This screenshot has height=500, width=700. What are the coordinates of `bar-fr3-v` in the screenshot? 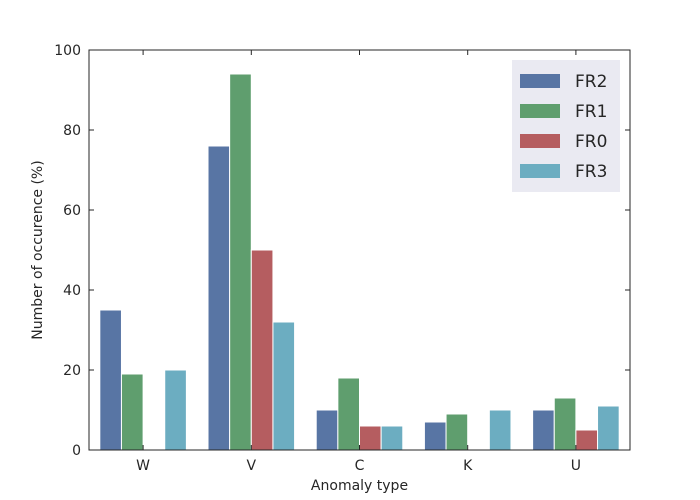 It's located at (284, 386).